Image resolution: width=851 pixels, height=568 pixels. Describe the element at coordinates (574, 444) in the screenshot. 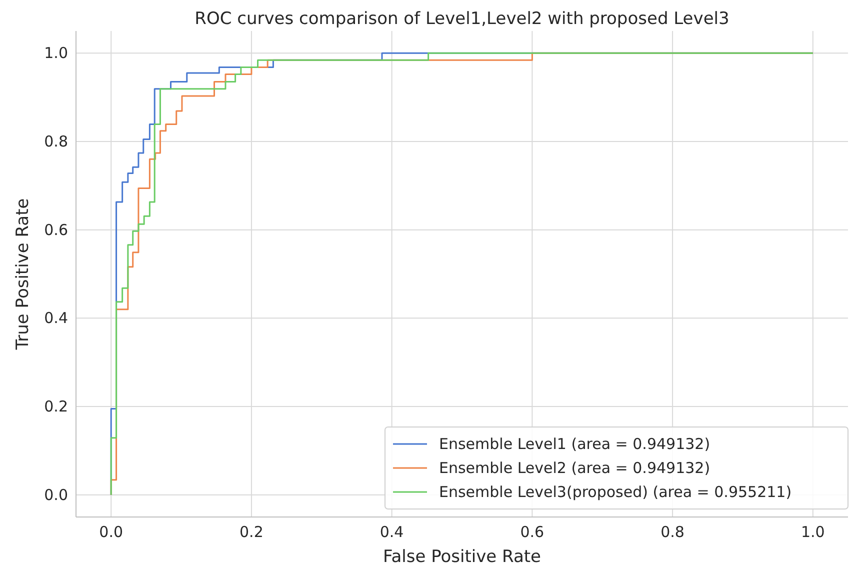

I see `legend-label: Ensemble Level1 (area = 0.949132)` at that location.